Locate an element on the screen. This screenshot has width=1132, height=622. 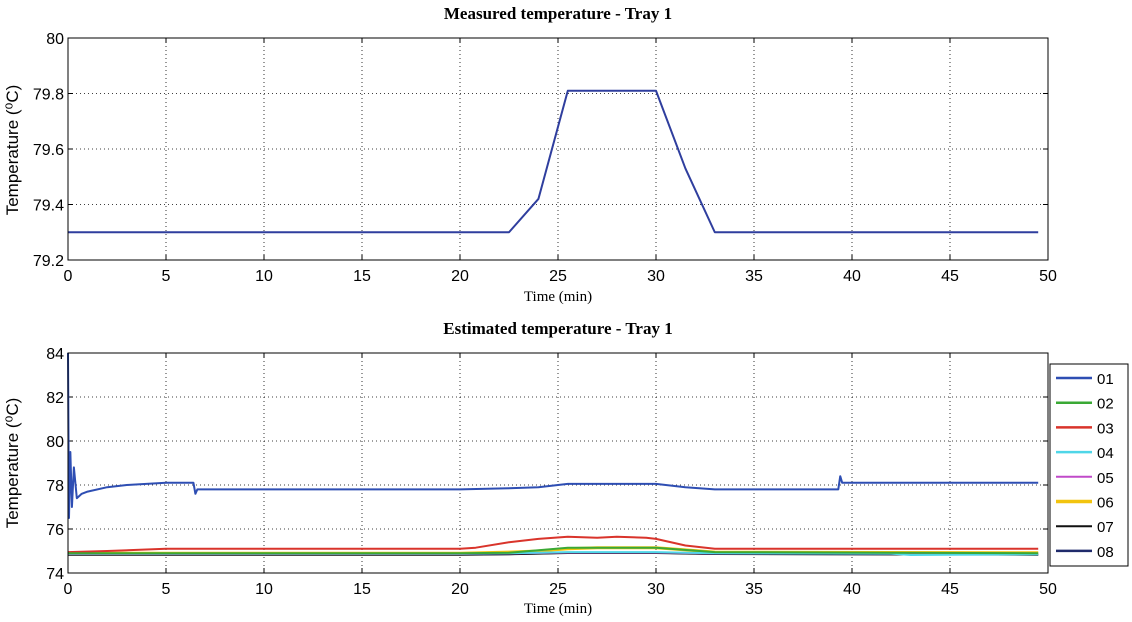
legend: 01 02 03 04 05 06 07 08 is located at coordinates (1089, 465).